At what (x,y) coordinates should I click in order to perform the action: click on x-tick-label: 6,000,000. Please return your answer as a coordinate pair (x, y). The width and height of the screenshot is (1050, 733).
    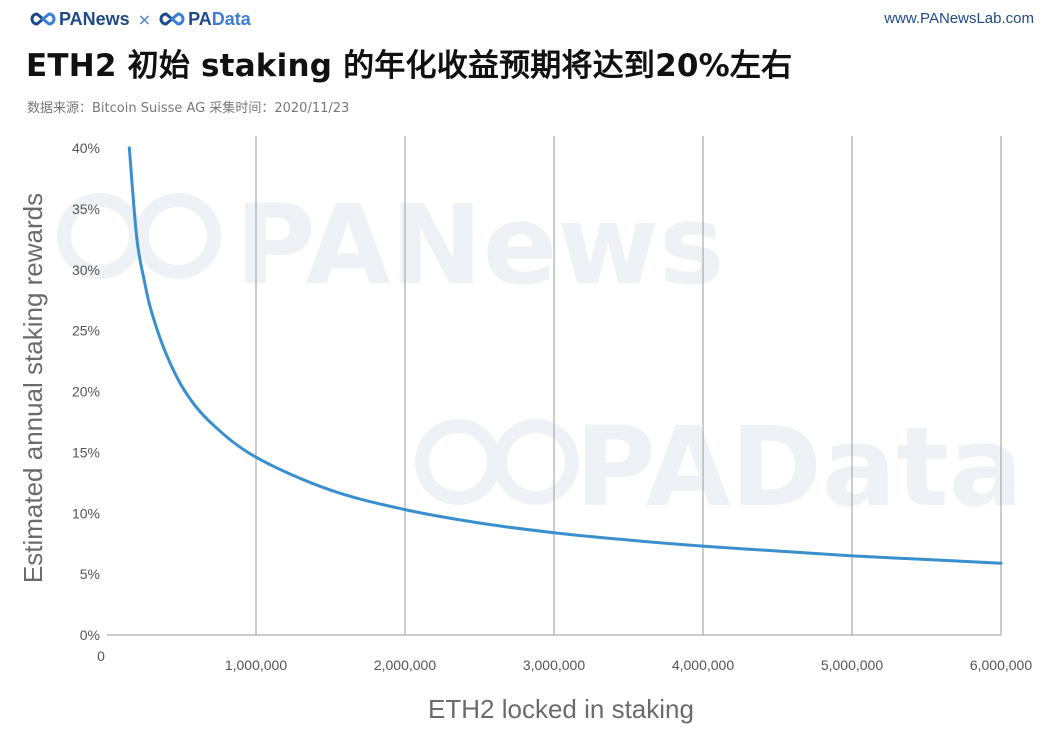
    Looking at the image, I should click on (1001, 665).